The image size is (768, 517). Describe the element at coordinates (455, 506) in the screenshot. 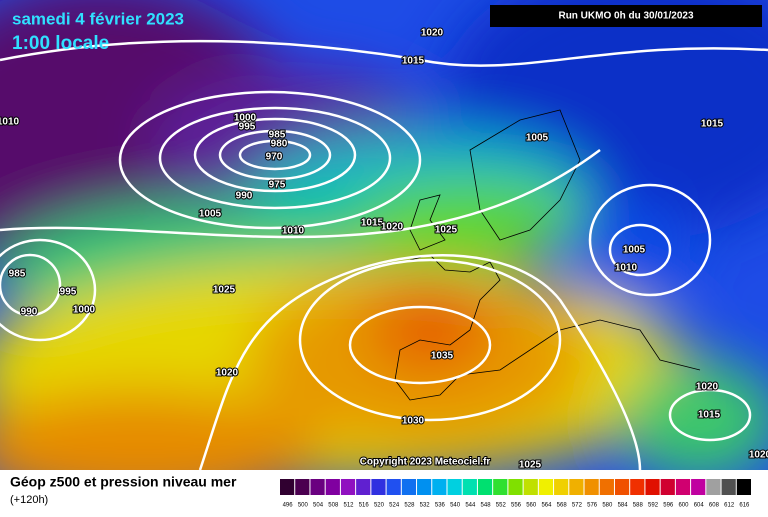

I see `scale-label: 540` at that location.